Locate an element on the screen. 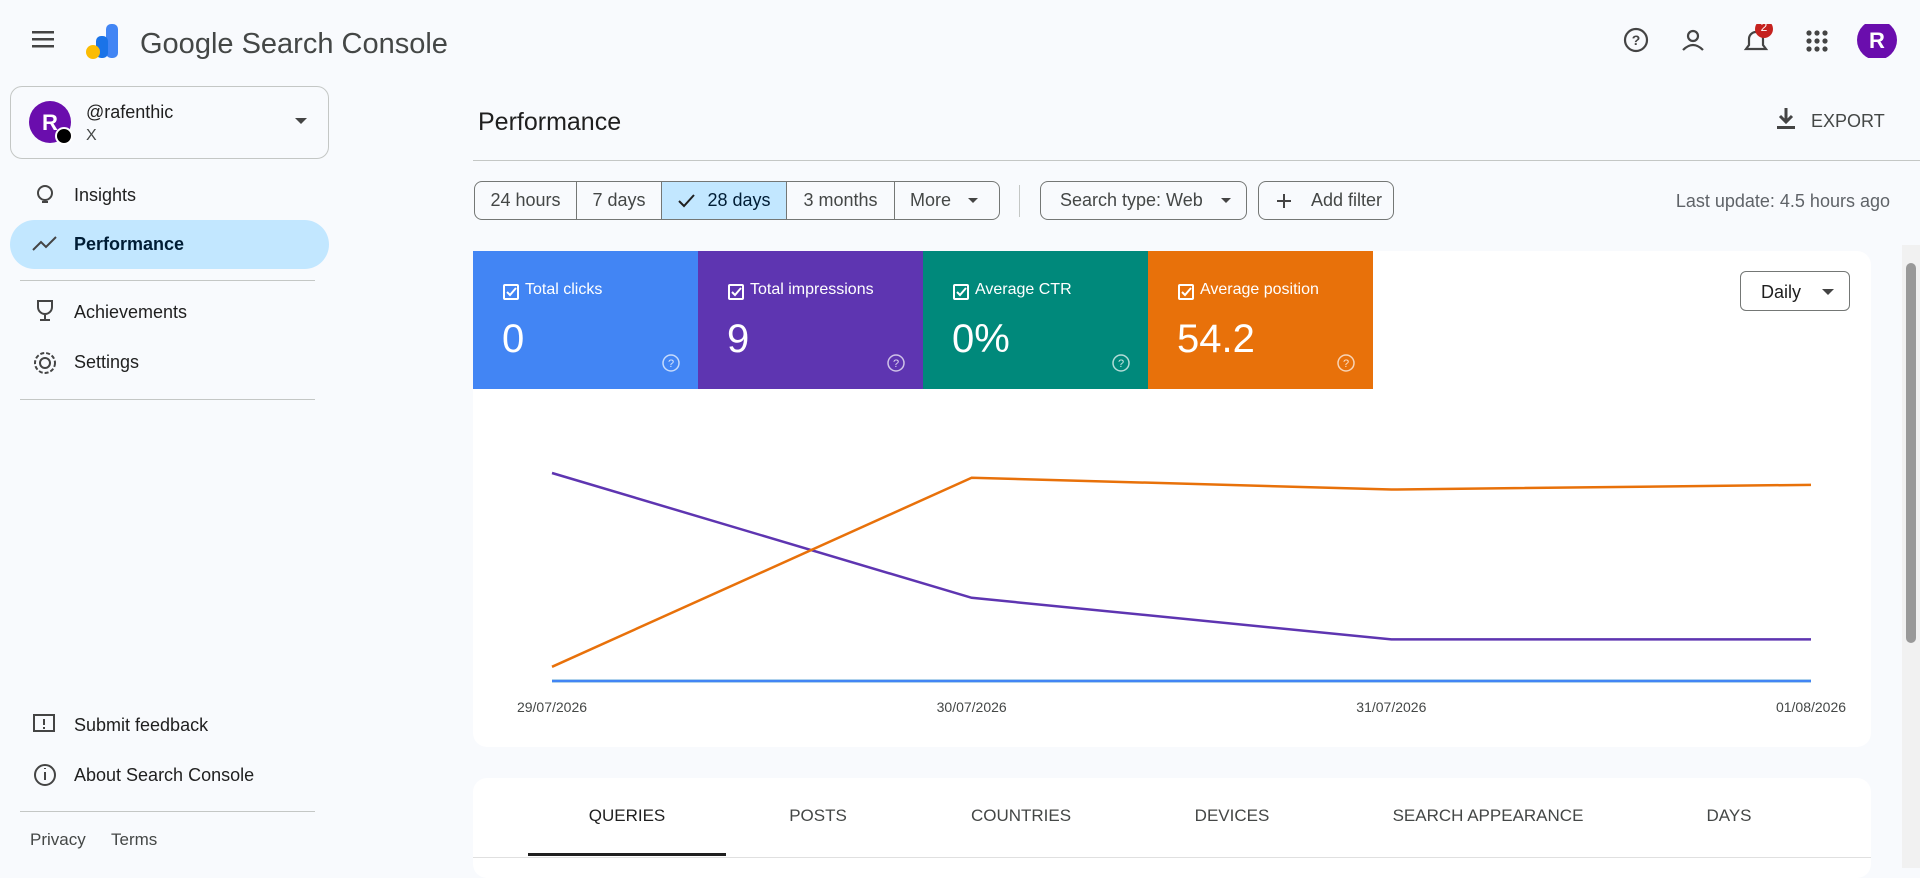 The width and height of the screenshot is (1920, 878). property-type: X is located at coordinates (91, 135).